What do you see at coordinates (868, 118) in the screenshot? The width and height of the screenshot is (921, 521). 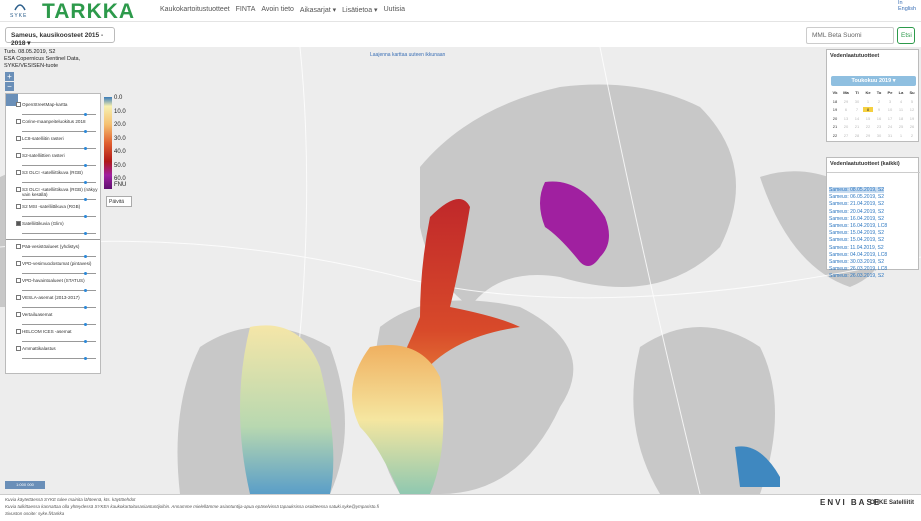 I see `day: 15` at bounding box center [868, 118].